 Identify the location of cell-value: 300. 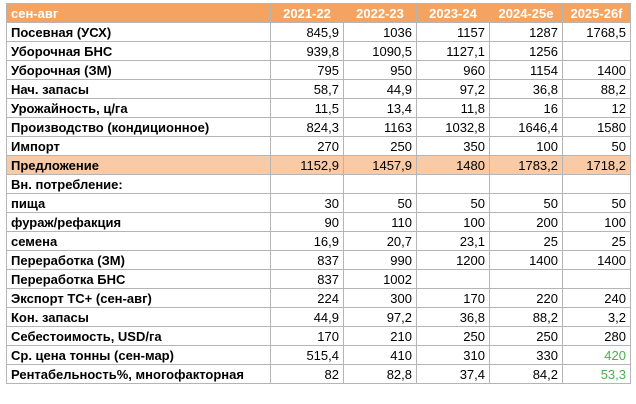
(380, 298).